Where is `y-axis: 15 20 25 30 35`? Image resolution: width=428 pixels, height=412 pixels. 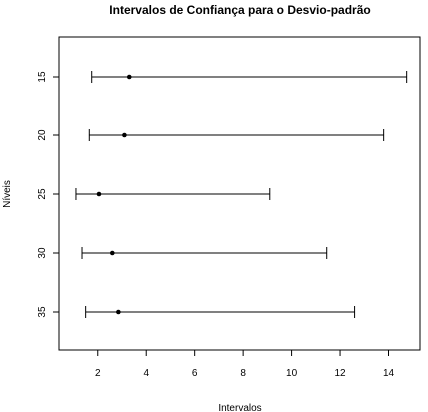
y-axis: 15 20 25 30 35 is located at coordinates (48, 194).